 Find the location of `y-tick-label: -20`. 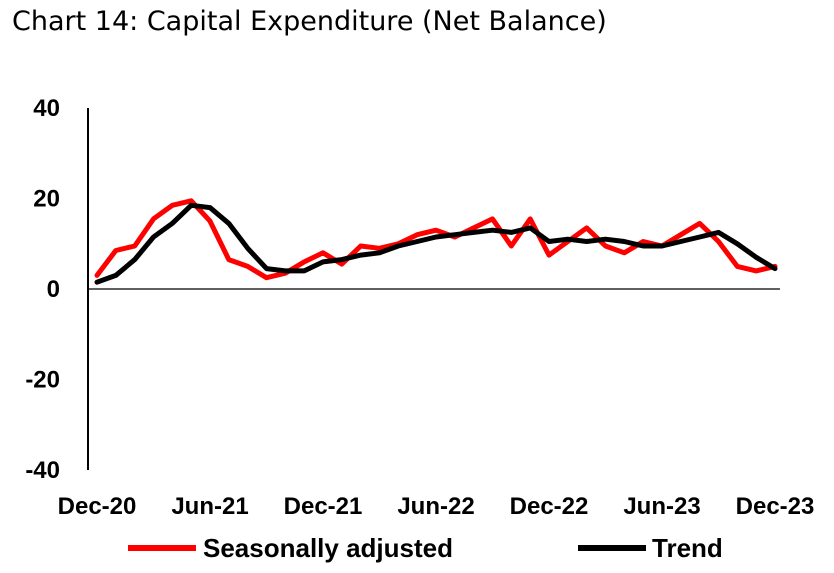

y-tick-label: -20 is located at coordinates (42, 380).